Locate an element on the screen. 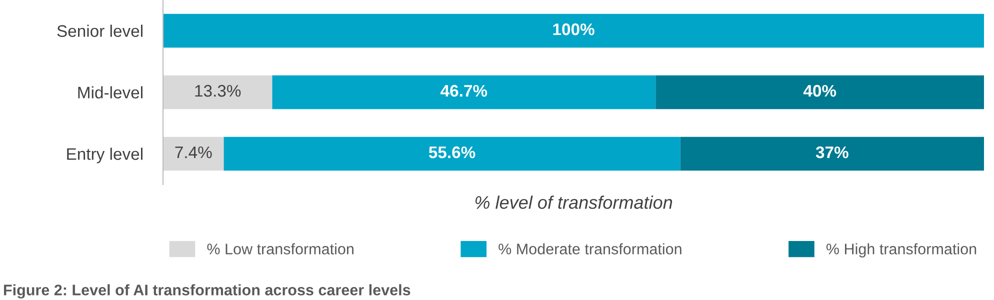 This screenshot has width=994, height=300. data-label: 37% is located at coordinates (832, 152).